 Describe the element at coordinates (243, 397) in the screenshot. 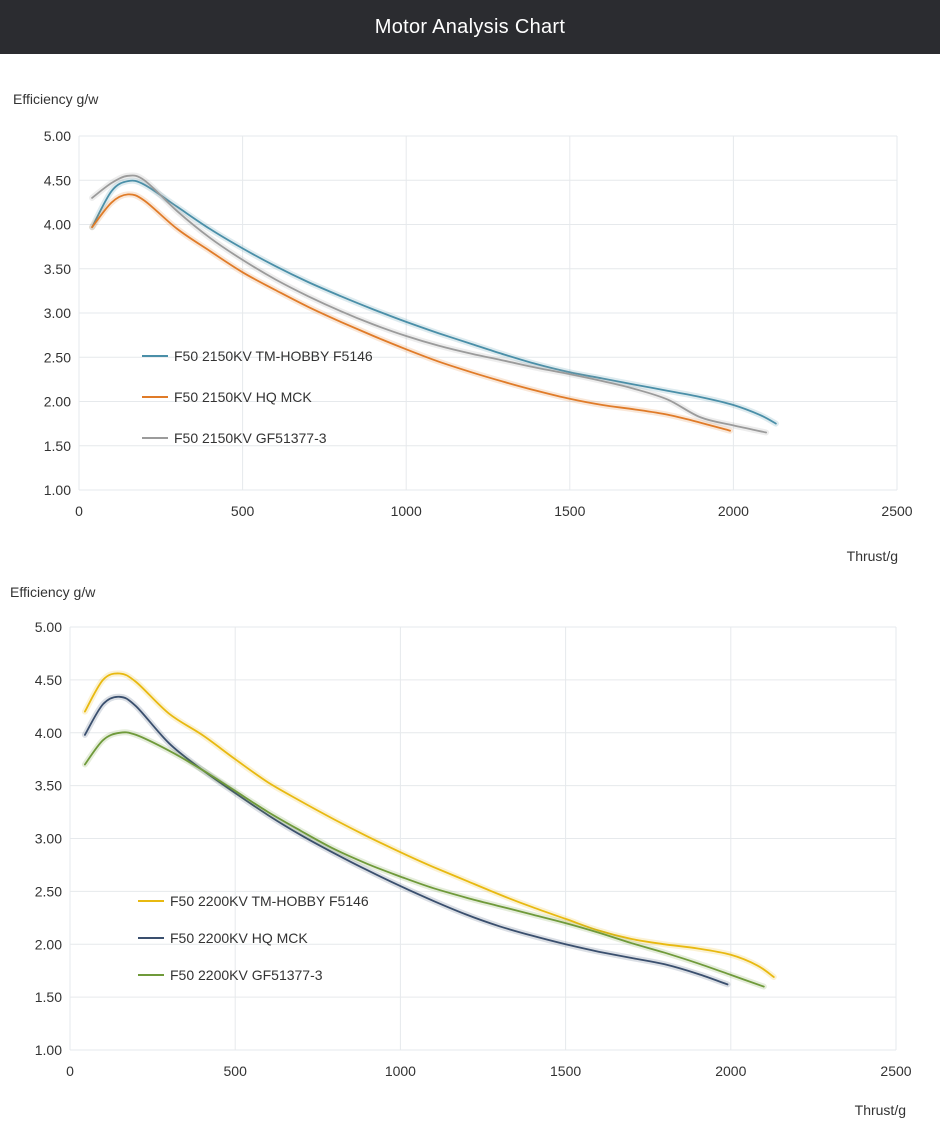

I see `legend-label: F50 2150KV HQ MCK` at that location.